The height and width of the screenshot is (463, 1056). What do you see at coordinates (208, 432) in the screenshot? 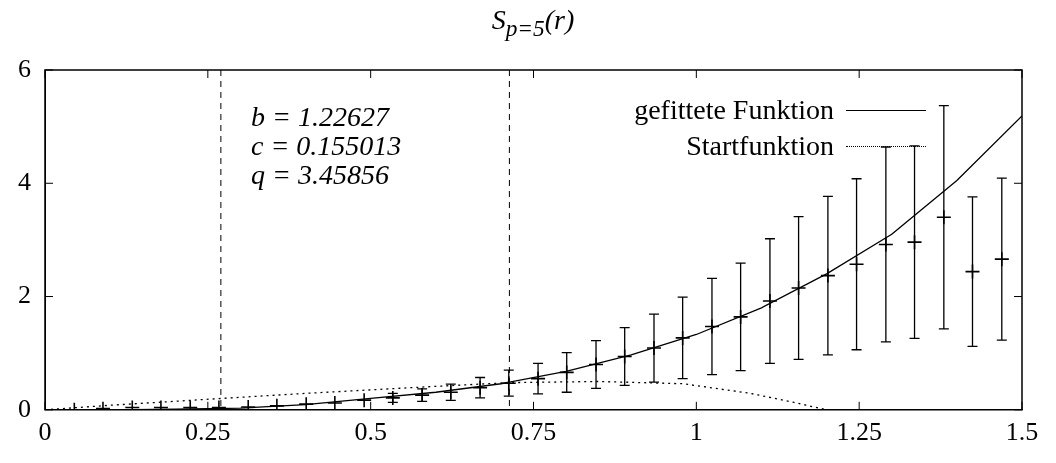
I see `x-tick-label: 0.25` at bounding box center [208, 432].